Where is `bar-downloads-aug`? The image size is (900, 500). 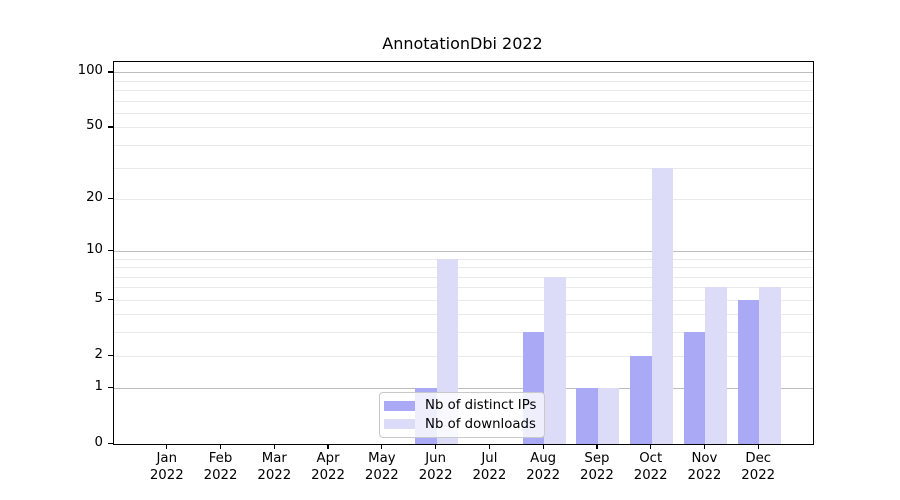
bar-downloads-aug is located at coordinates (555, 360).